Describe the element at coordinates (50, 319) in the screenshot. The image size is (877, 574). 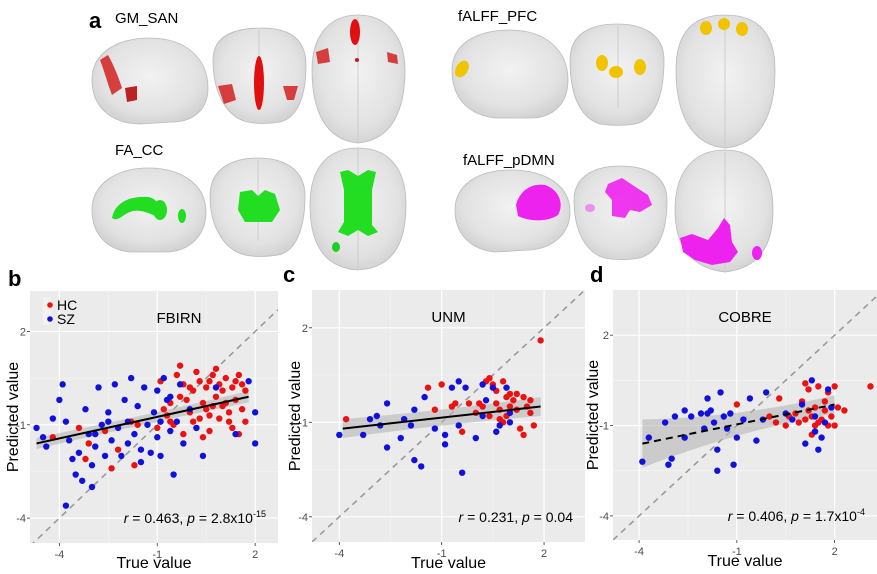
I see `legend-marker-sz` at that location.